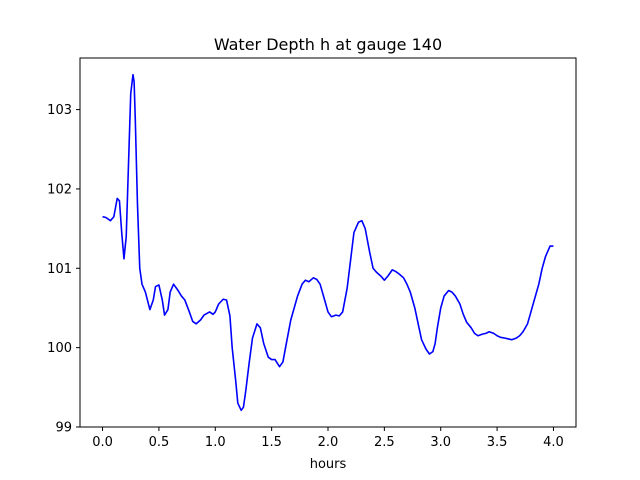  What do you see at coordinates (59, 189) in the screenshot?
I see `y-tick-label: 102` at bounding box center [59, 189].